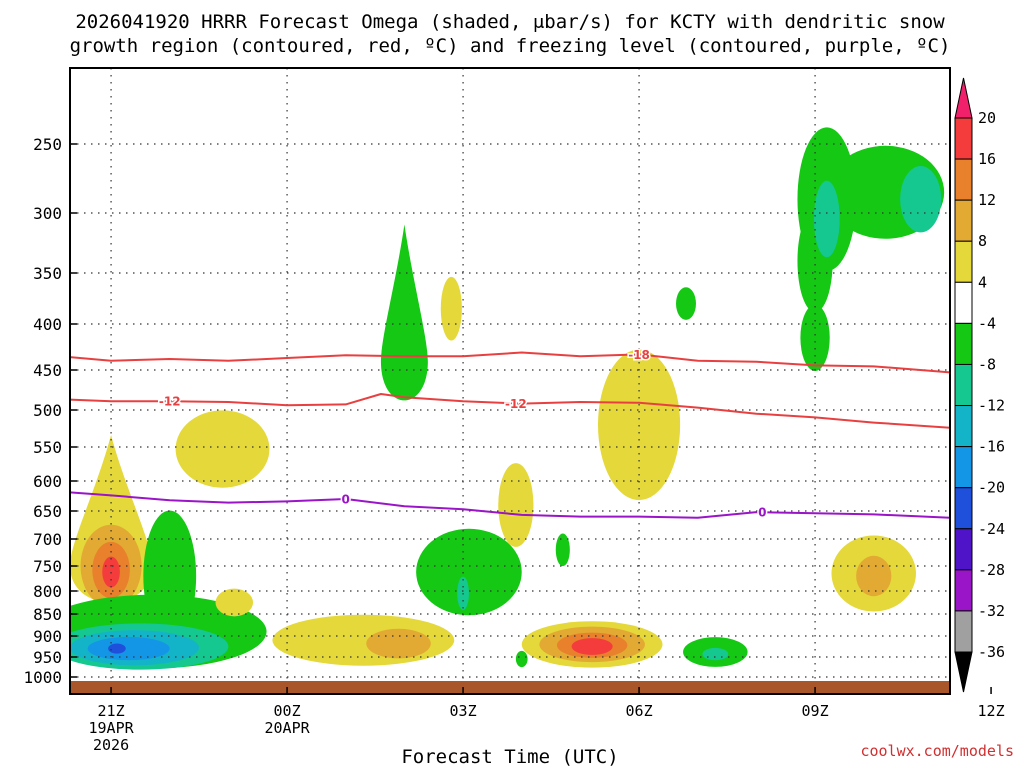 The height and width of the screenshot is (768, 1024). What do you see at coordinates (47, 370) in the screenshot?
I see `y-tick-label: 450` at bounding box center [47, 370].